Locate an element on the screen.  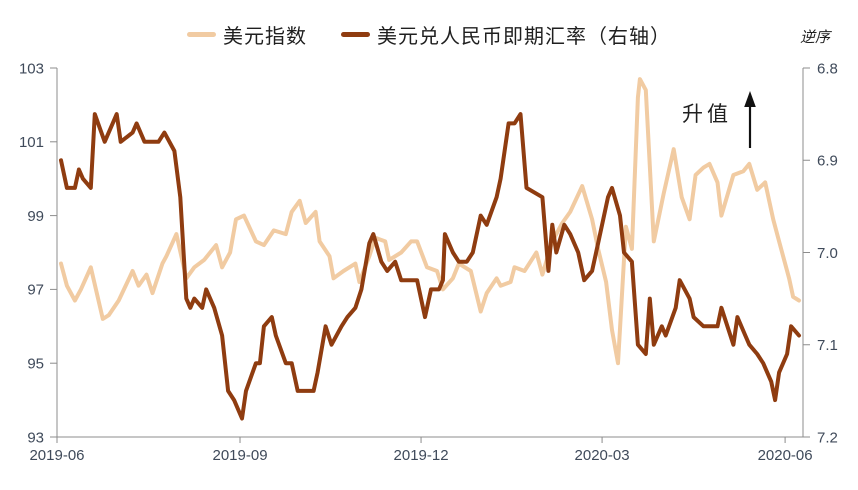
left-axis-tick-label: 101 is located at coordinates (31, 142).